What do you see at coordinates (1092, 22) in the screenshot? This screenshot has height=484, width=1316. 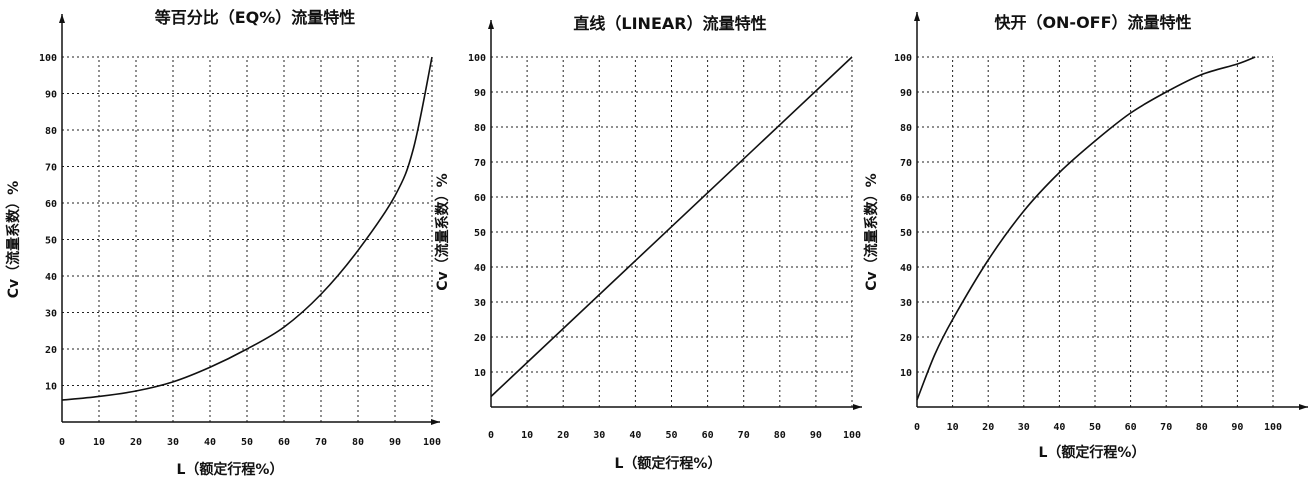 I see `chart-title: 快开（ON-OFF）流量特性` at bounding box center [1092, 22].